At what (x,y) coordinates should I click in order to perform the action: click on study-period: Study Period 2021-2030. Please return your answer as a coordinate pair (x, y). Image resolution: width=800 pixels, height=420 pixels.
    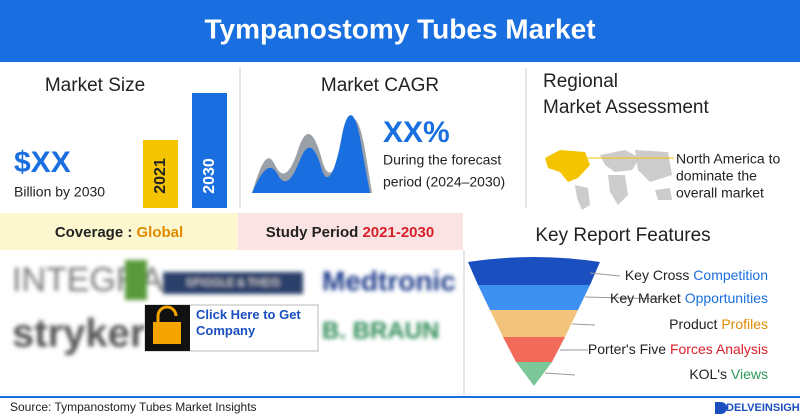
    Looking at the image, I should click on (350, 232).